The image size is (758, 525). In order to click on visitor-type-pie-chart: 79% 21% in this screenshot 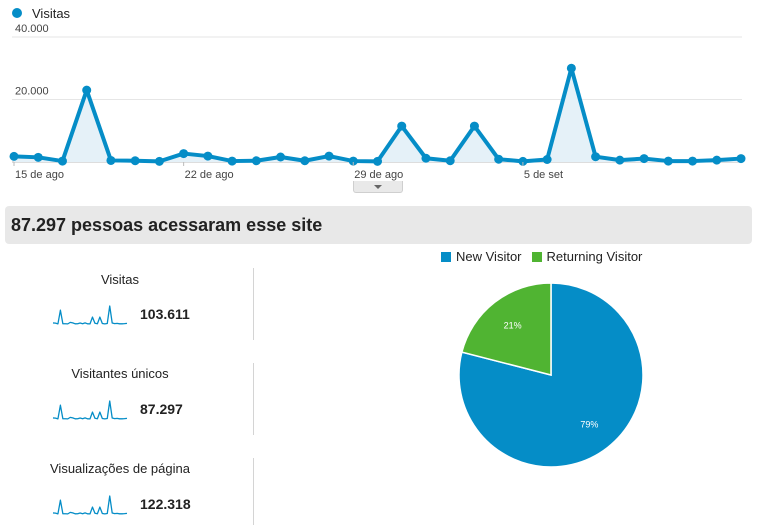, I will do `click(551, 375)`.